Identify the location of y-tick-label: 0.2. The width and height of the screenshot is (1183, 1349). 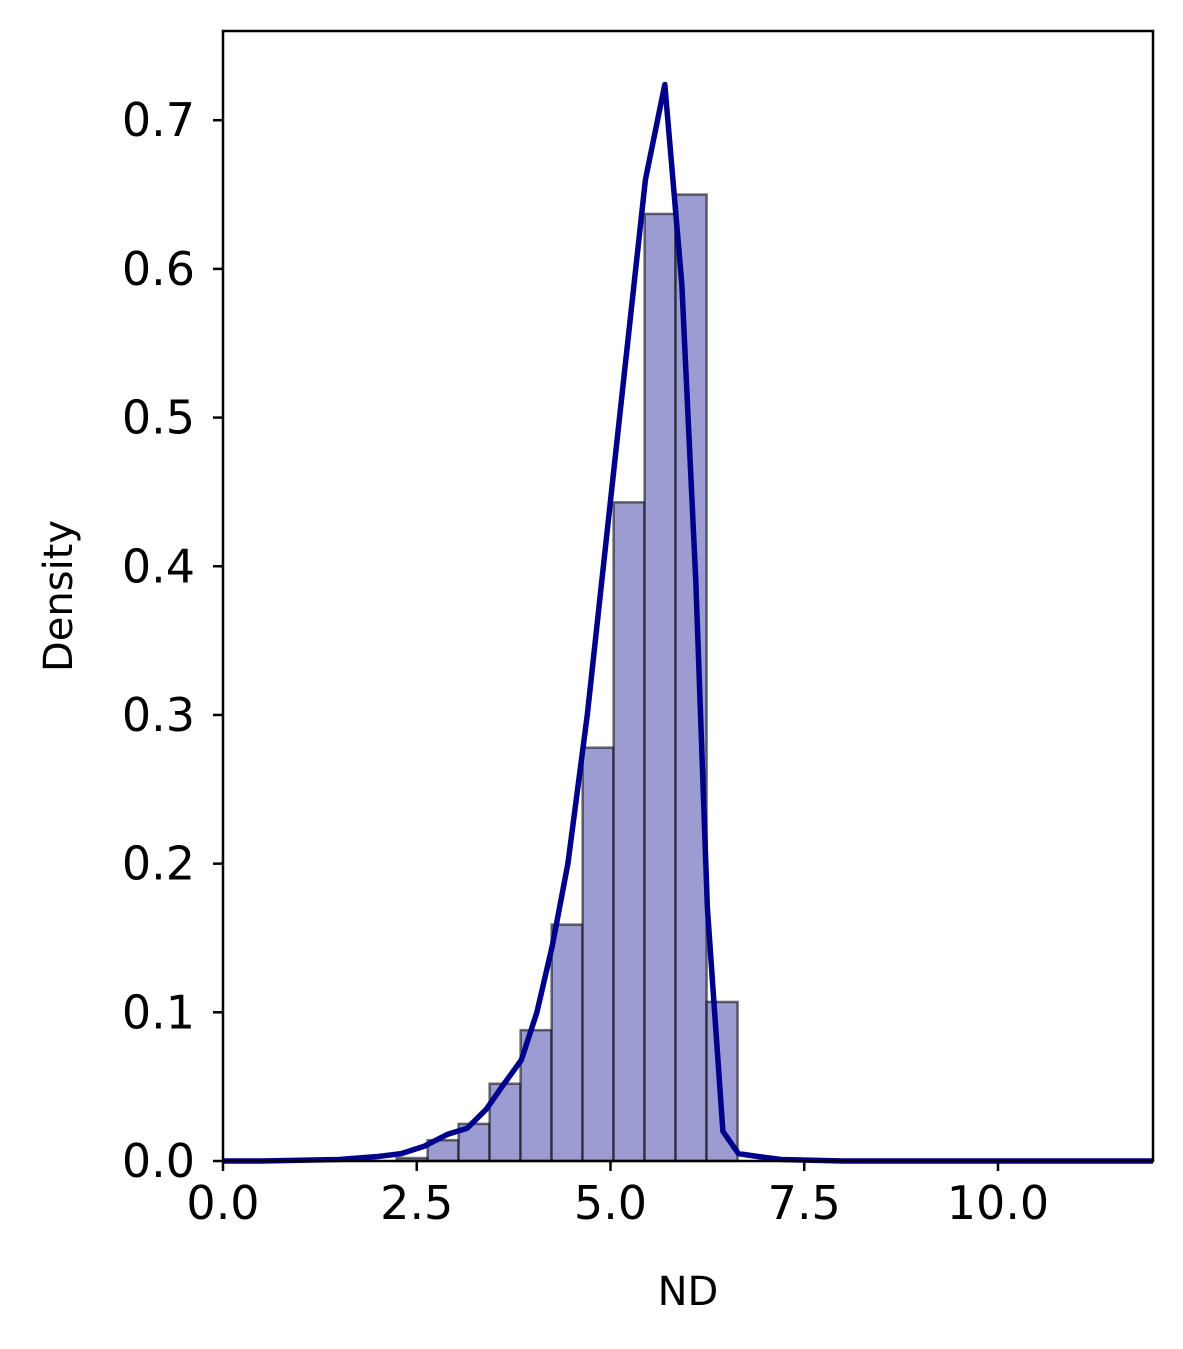
(158, 864).